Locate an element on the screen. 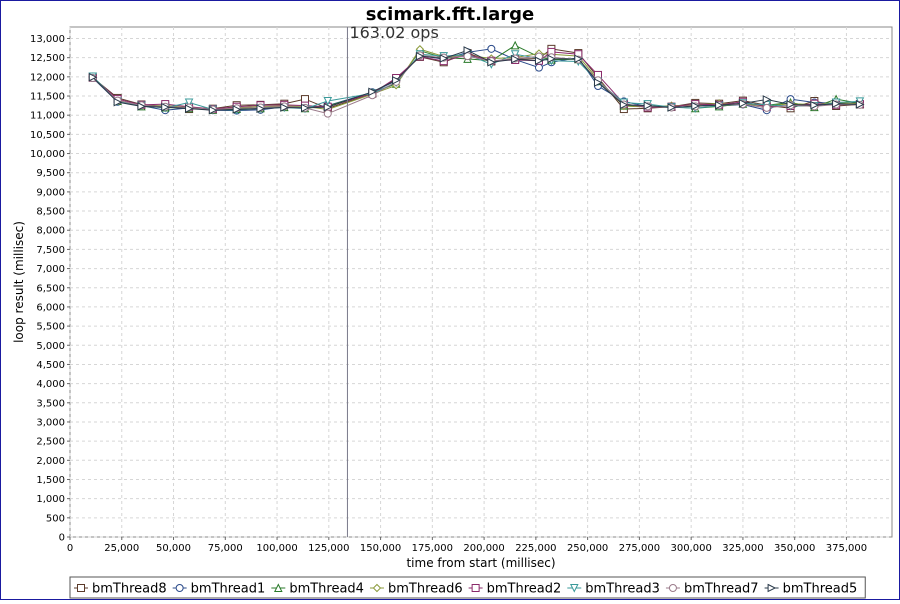  y-tick-label: 0 is located at coordinates (62, 538).